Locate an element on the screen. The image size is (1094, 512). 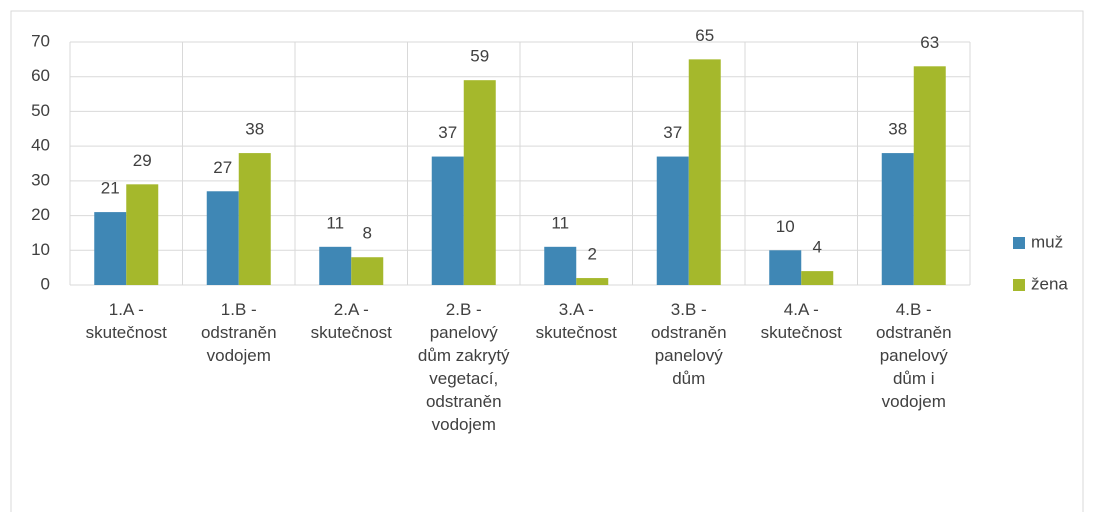
data-label: 4 is located at coordinates (817, 247).